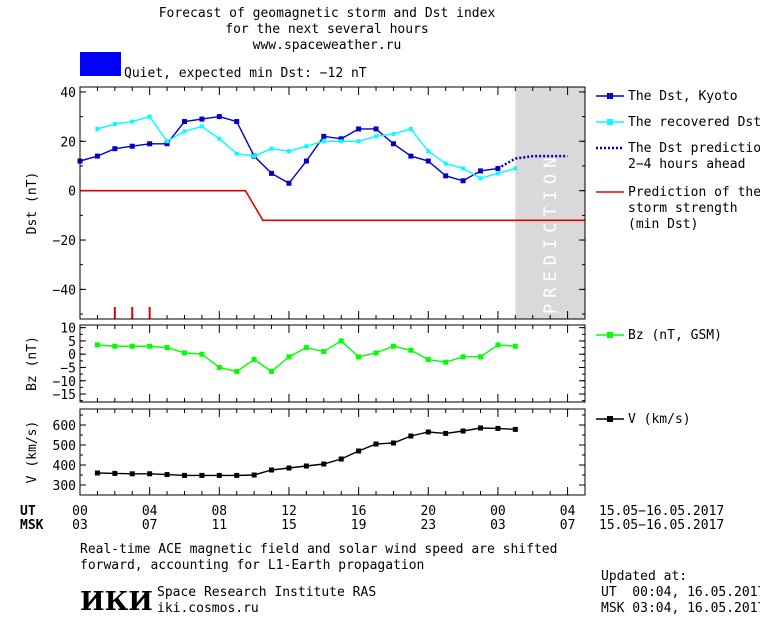  What do you see at coordinates (64, 290) in the screenshot?
I see `y-tick-label: −40` at bounding box center [64, 290].